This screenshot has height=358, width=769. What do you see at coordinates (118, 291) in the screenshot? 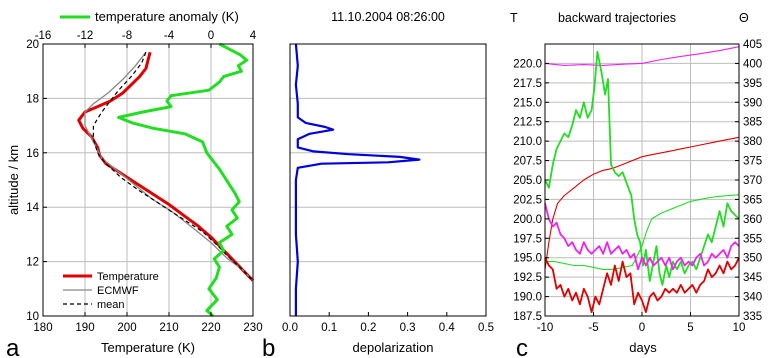
I see `legend-ecmwf: ECMWF` at bounding box center [118, 291].